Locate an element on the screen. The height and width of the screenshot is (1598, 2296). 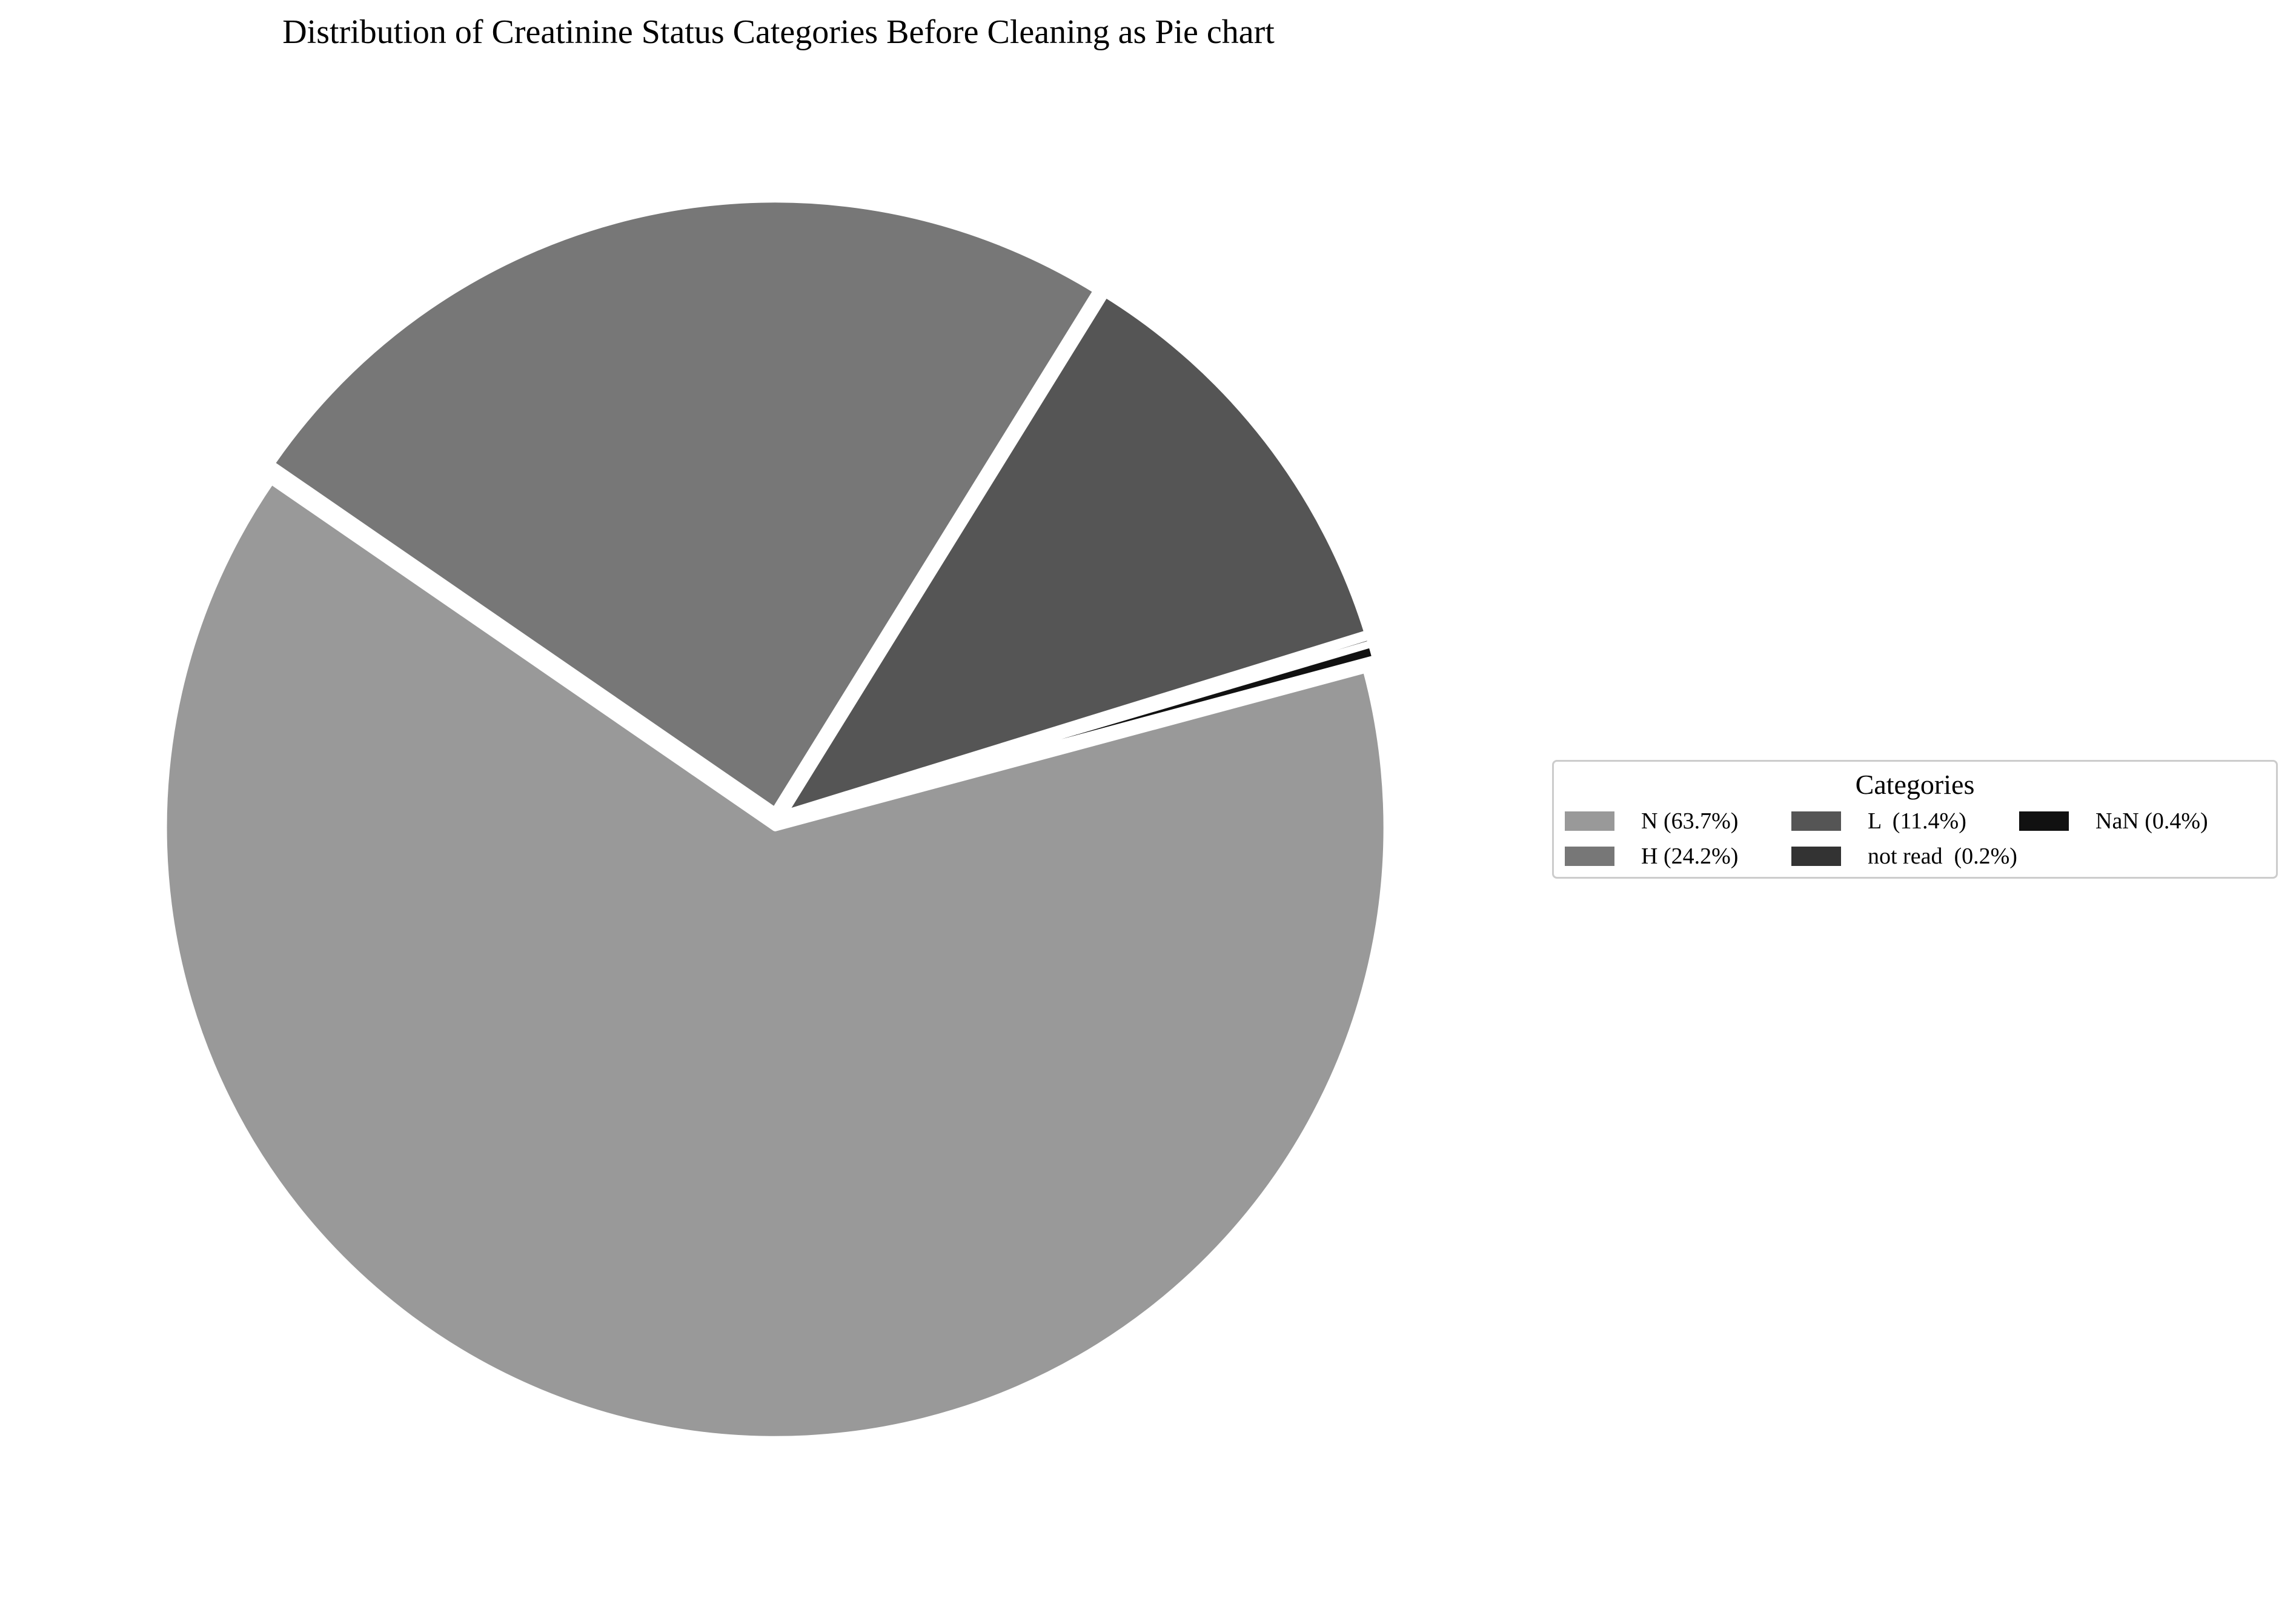
legend-label-n: N (63.7%) is located at coordinates (1690, 821).